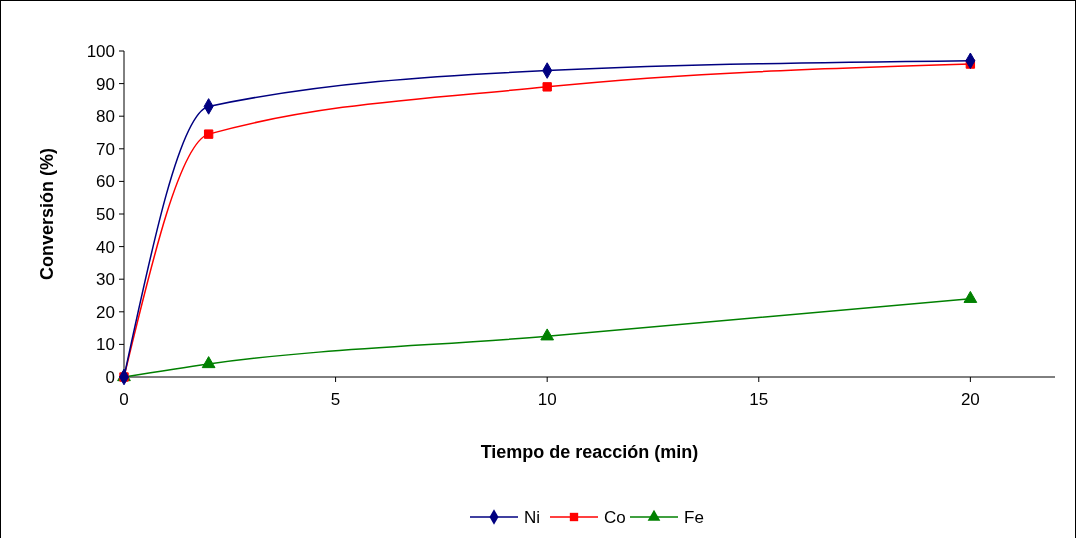  What do you see at coordinates (105, 182) in the screenshot?
I see `y-tick-label: 60` at bounding box center [105, 182].